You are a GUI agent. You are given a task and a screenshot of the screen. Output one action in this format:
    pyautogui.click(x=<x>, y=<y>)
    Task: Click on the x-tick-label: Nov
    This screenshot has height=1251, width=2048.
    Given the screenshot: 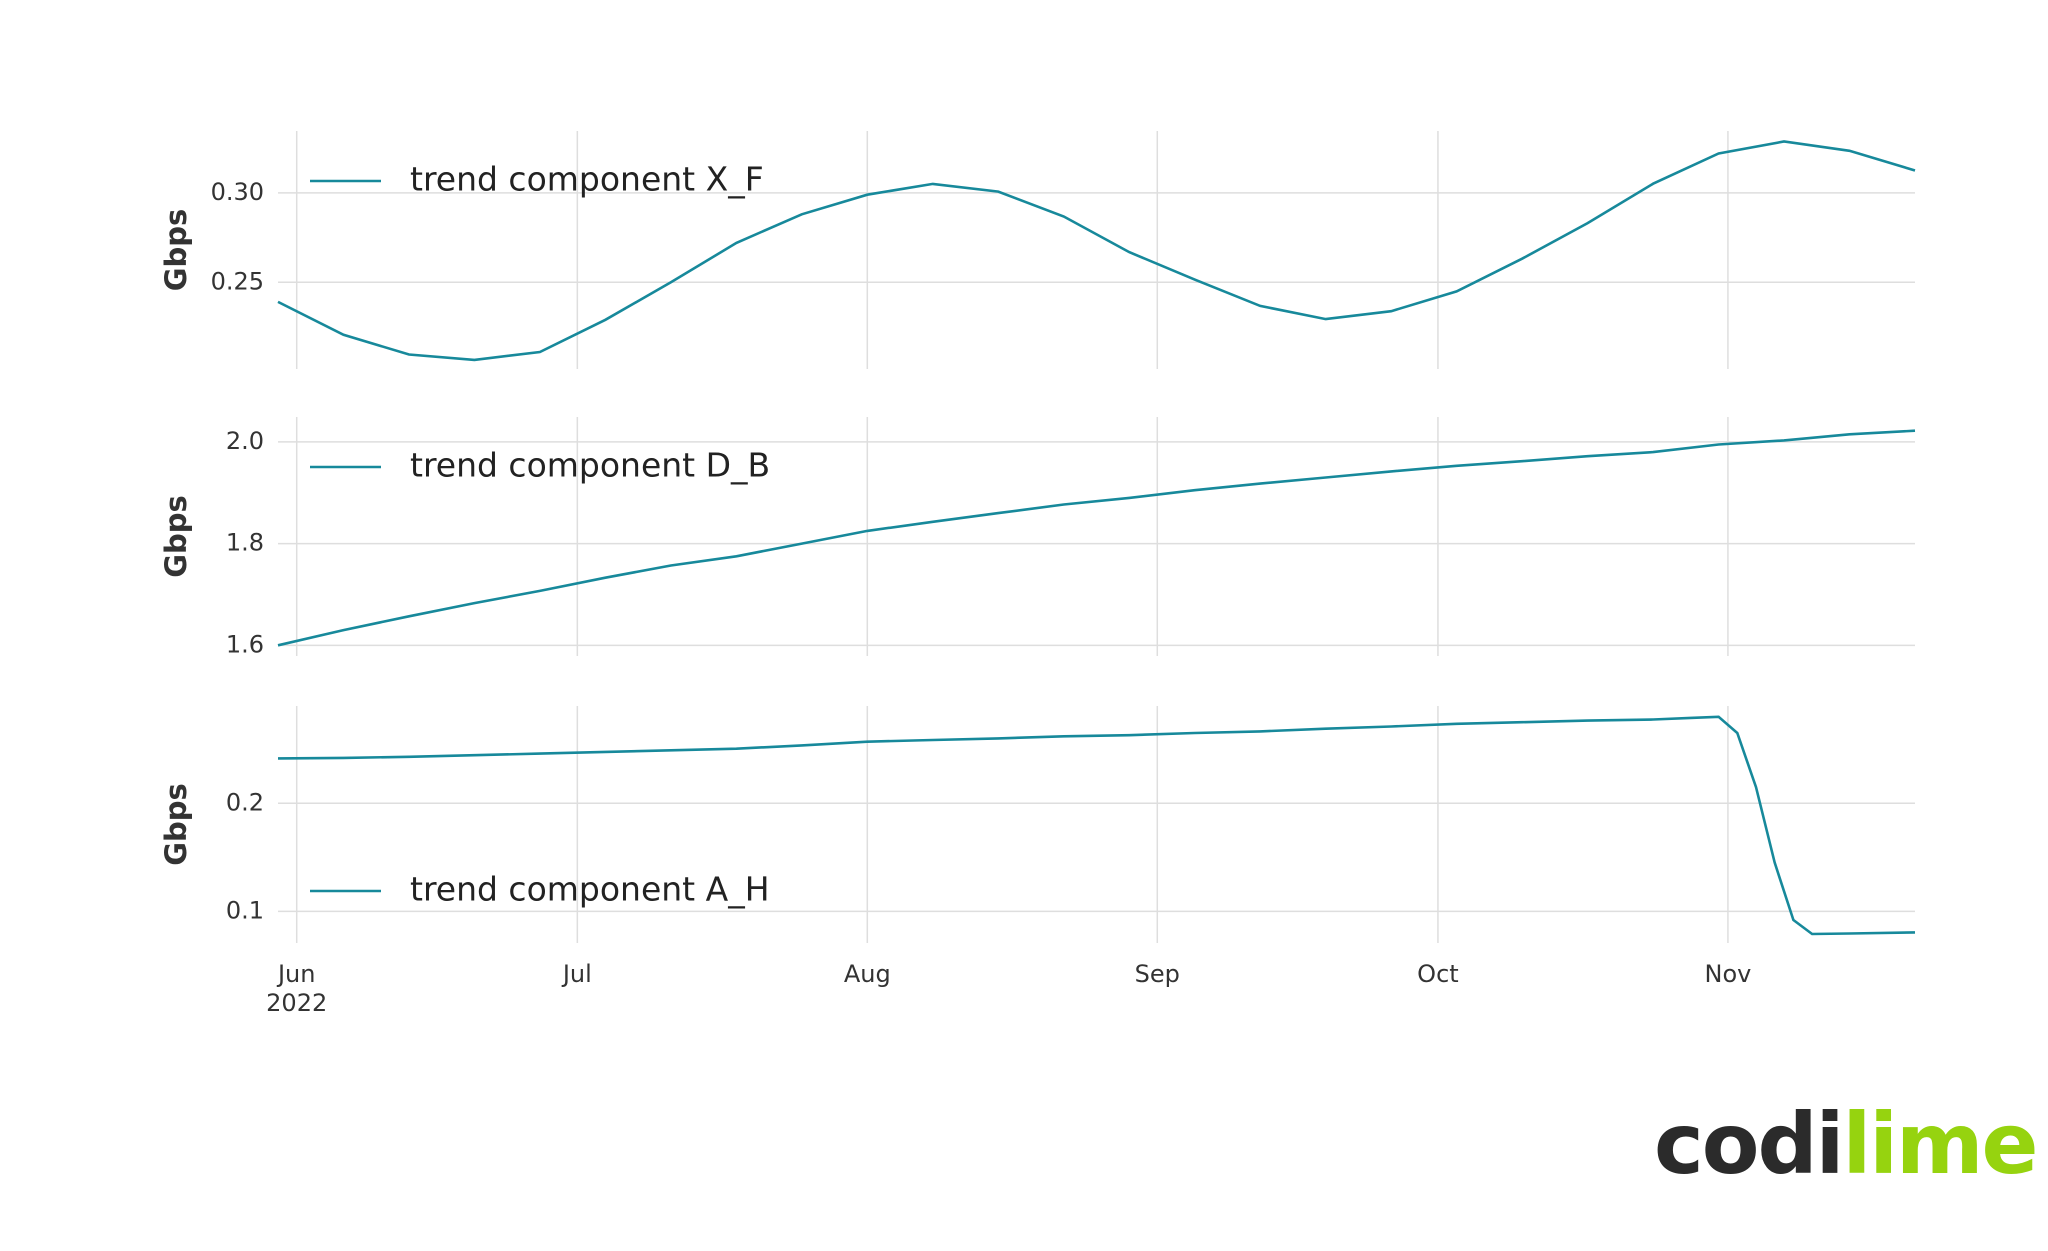 What is the action you would take?
    pyautogui.click(x=1727, y=974)
    